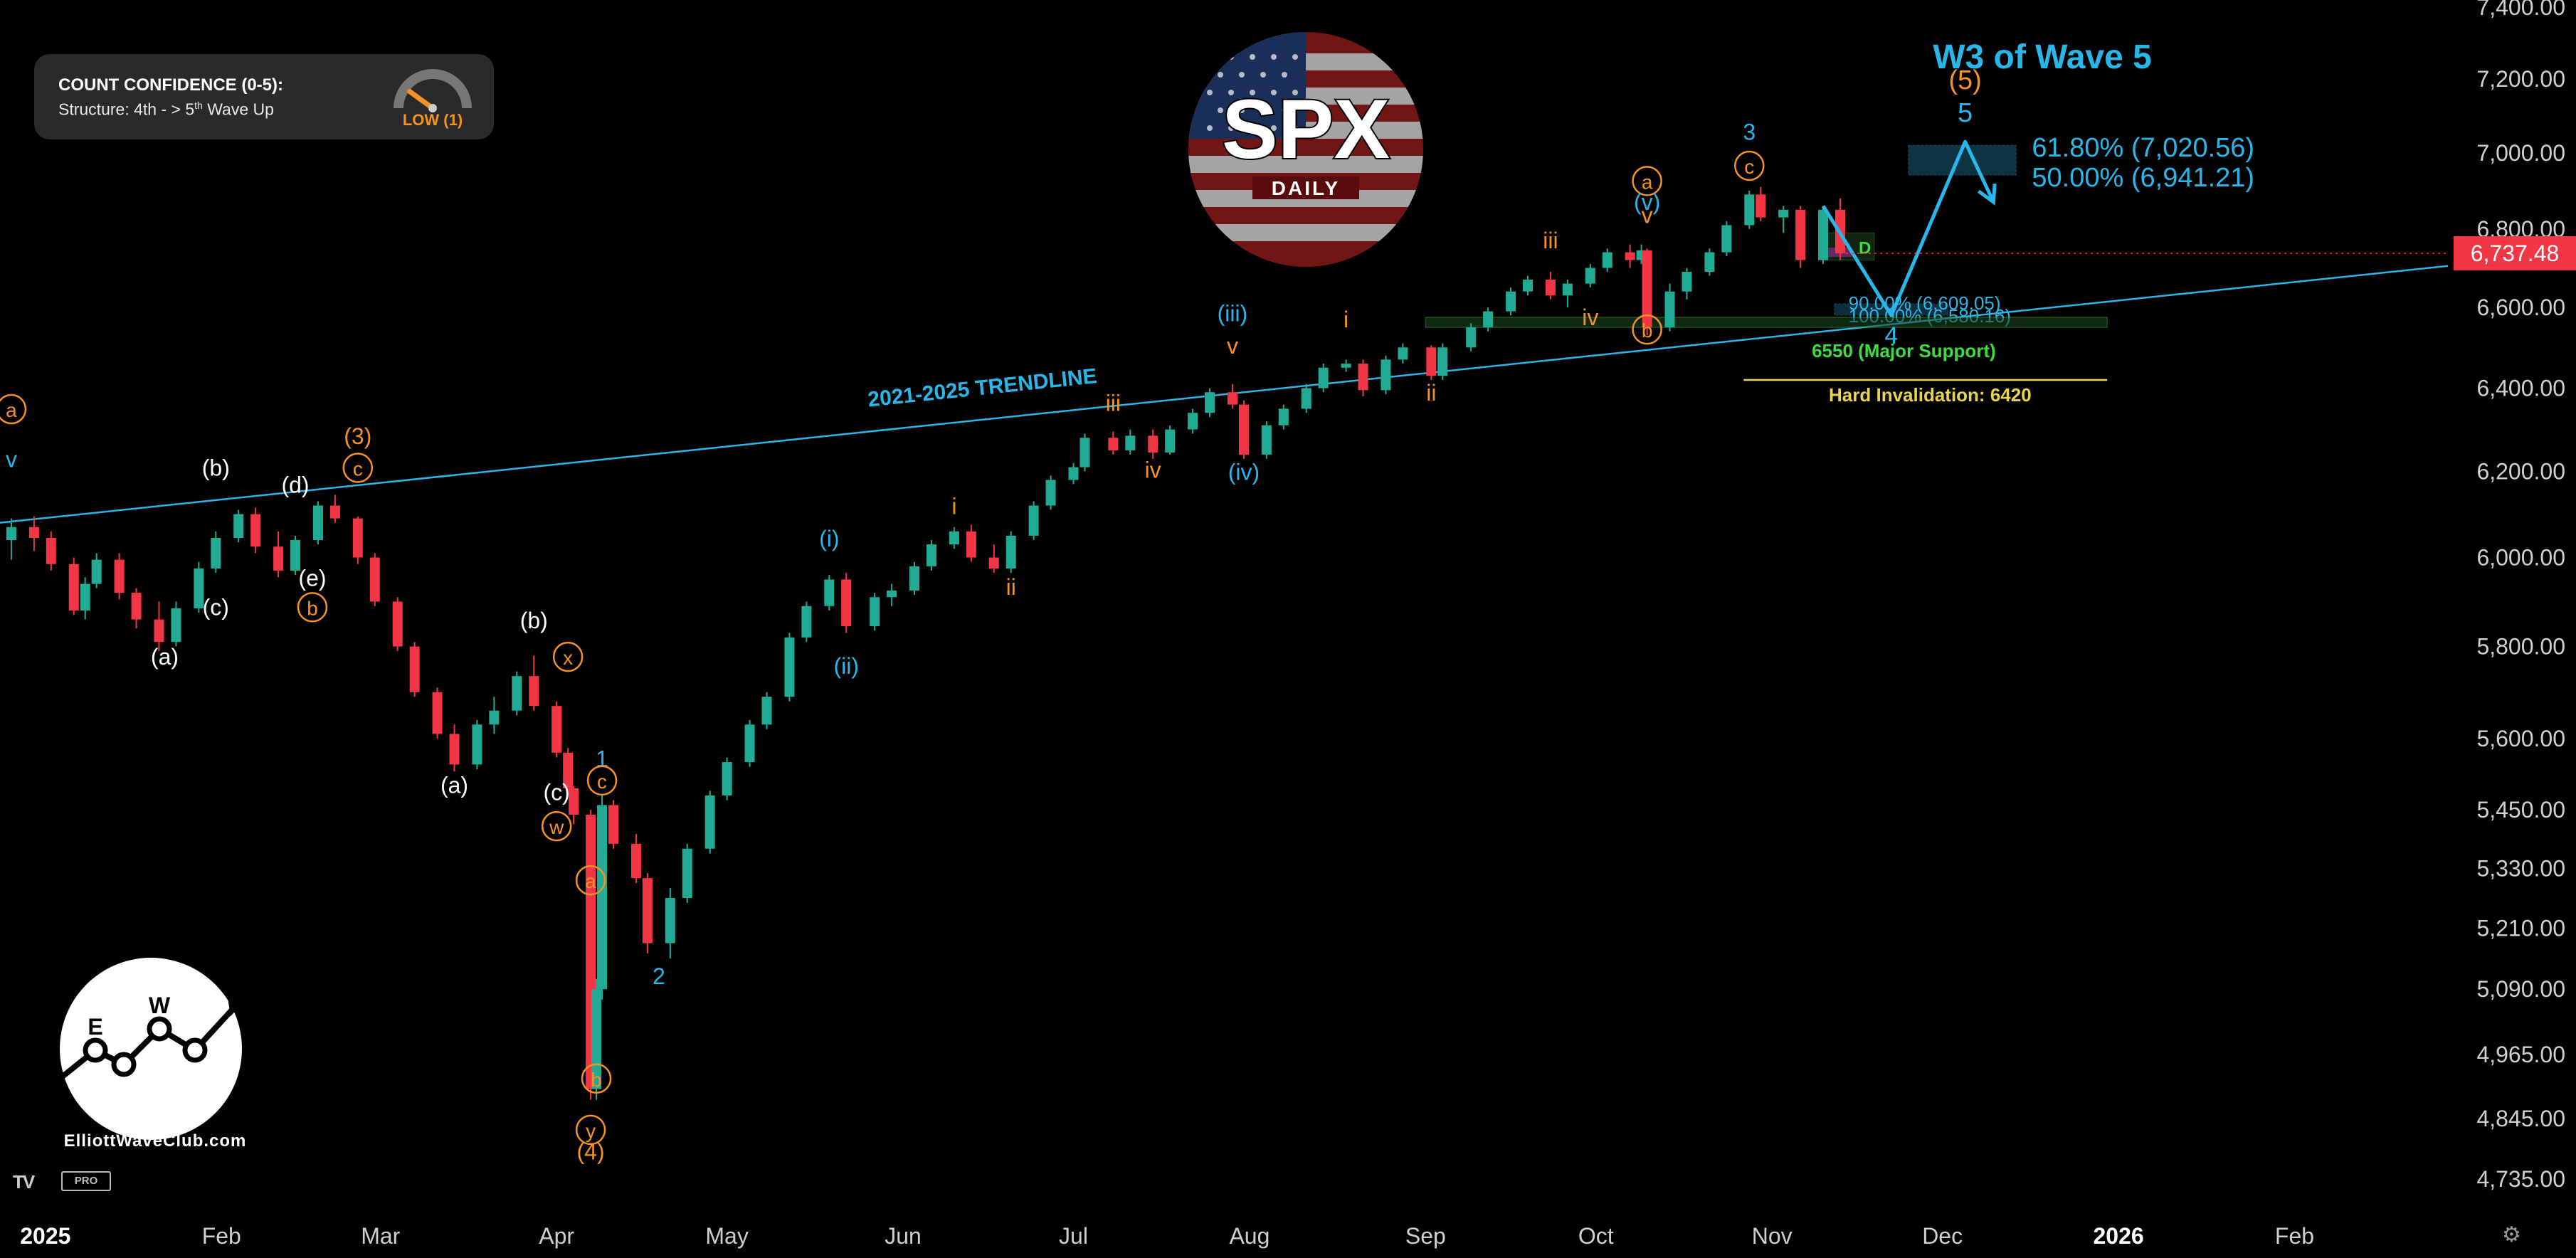  I want to click on badge-timeframe: DAILY, so click(1306, 188).